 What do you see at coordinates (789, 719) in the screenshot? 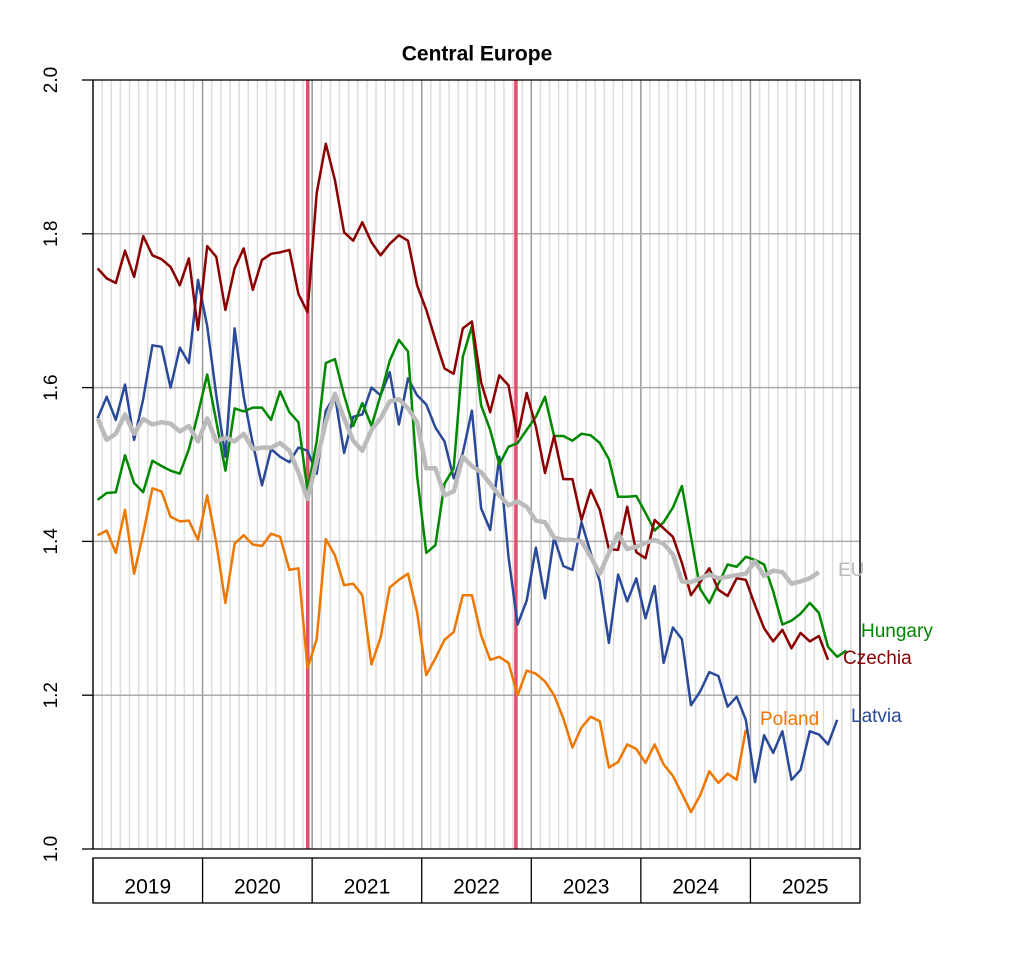
I see `series-label: Poland` at bounding box center [789, 719].